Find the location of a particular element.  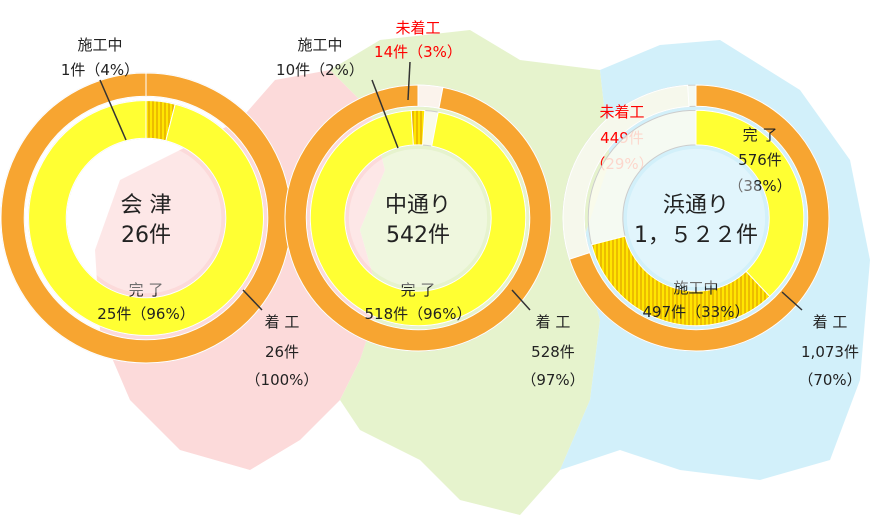

center-label: 1，５２２件 is located at coordinates (696, 235).